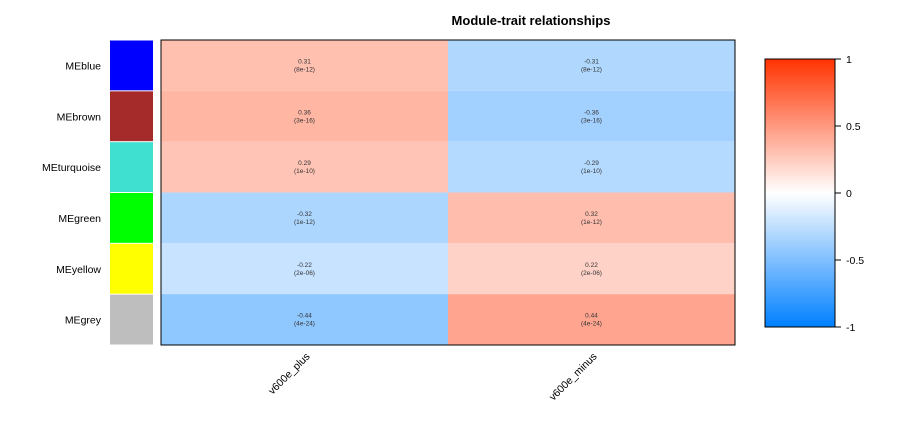  Describe the element at coordinates (304, 163) in the screenshot. I see `cell-correlation: 0.29` at that location.